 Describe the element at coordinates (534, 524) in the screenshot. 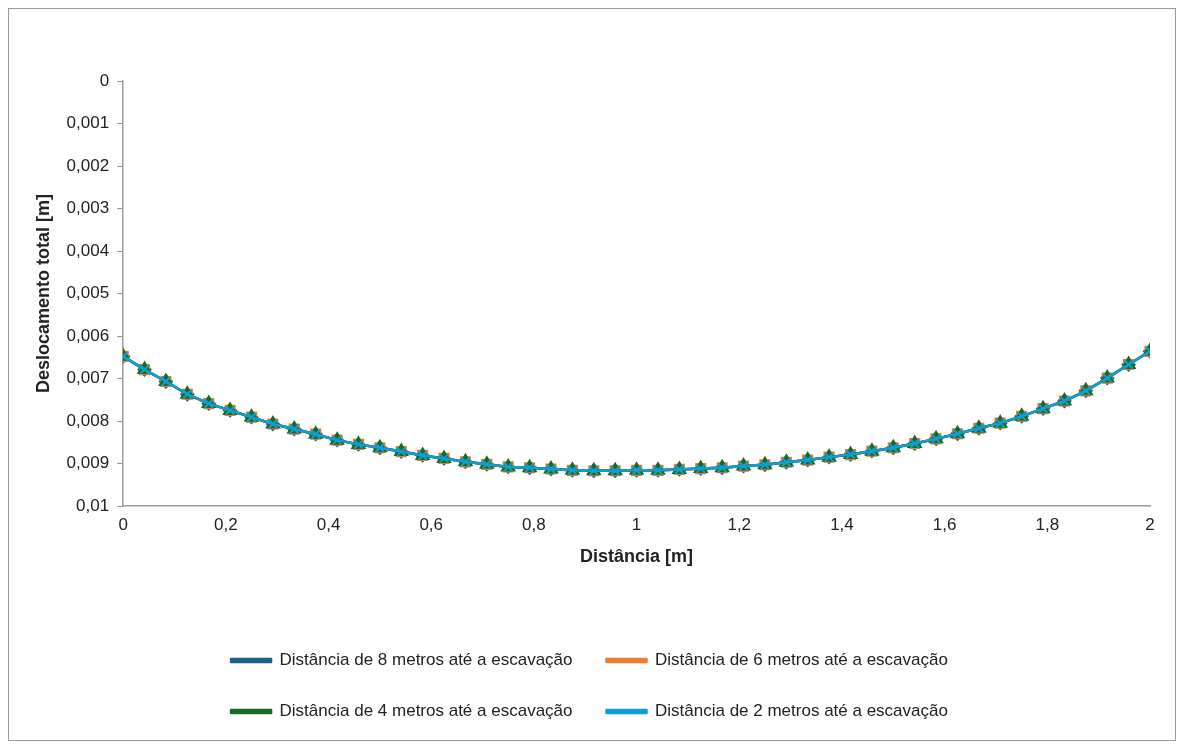

I see `x-tick-label: 0,8` at that location.